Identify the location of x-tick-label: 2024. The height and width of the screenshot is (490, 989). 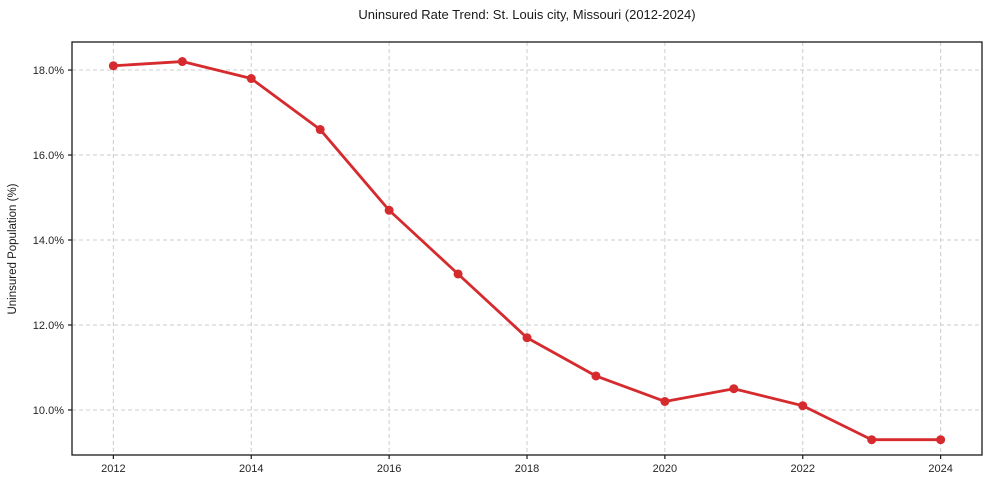
(940, 469).